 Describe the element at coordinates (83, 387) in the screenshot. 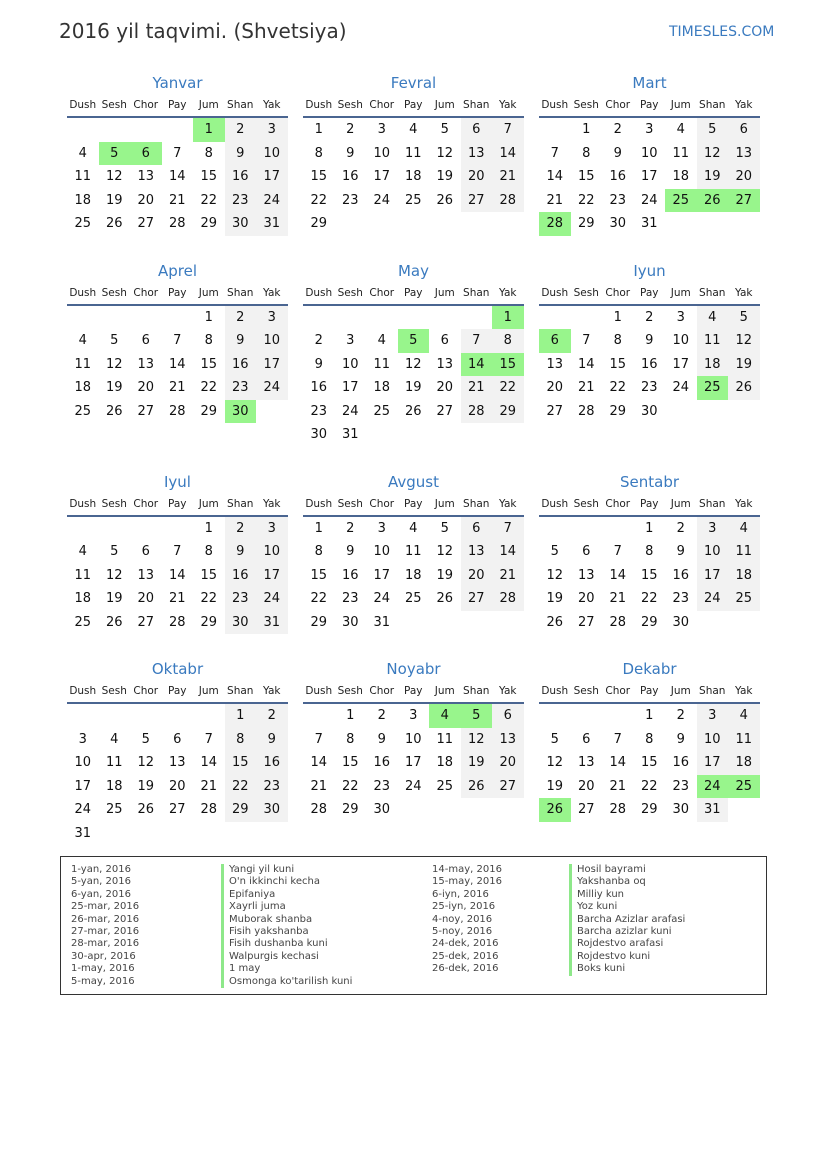

I see `day-cell: 18` at that location.